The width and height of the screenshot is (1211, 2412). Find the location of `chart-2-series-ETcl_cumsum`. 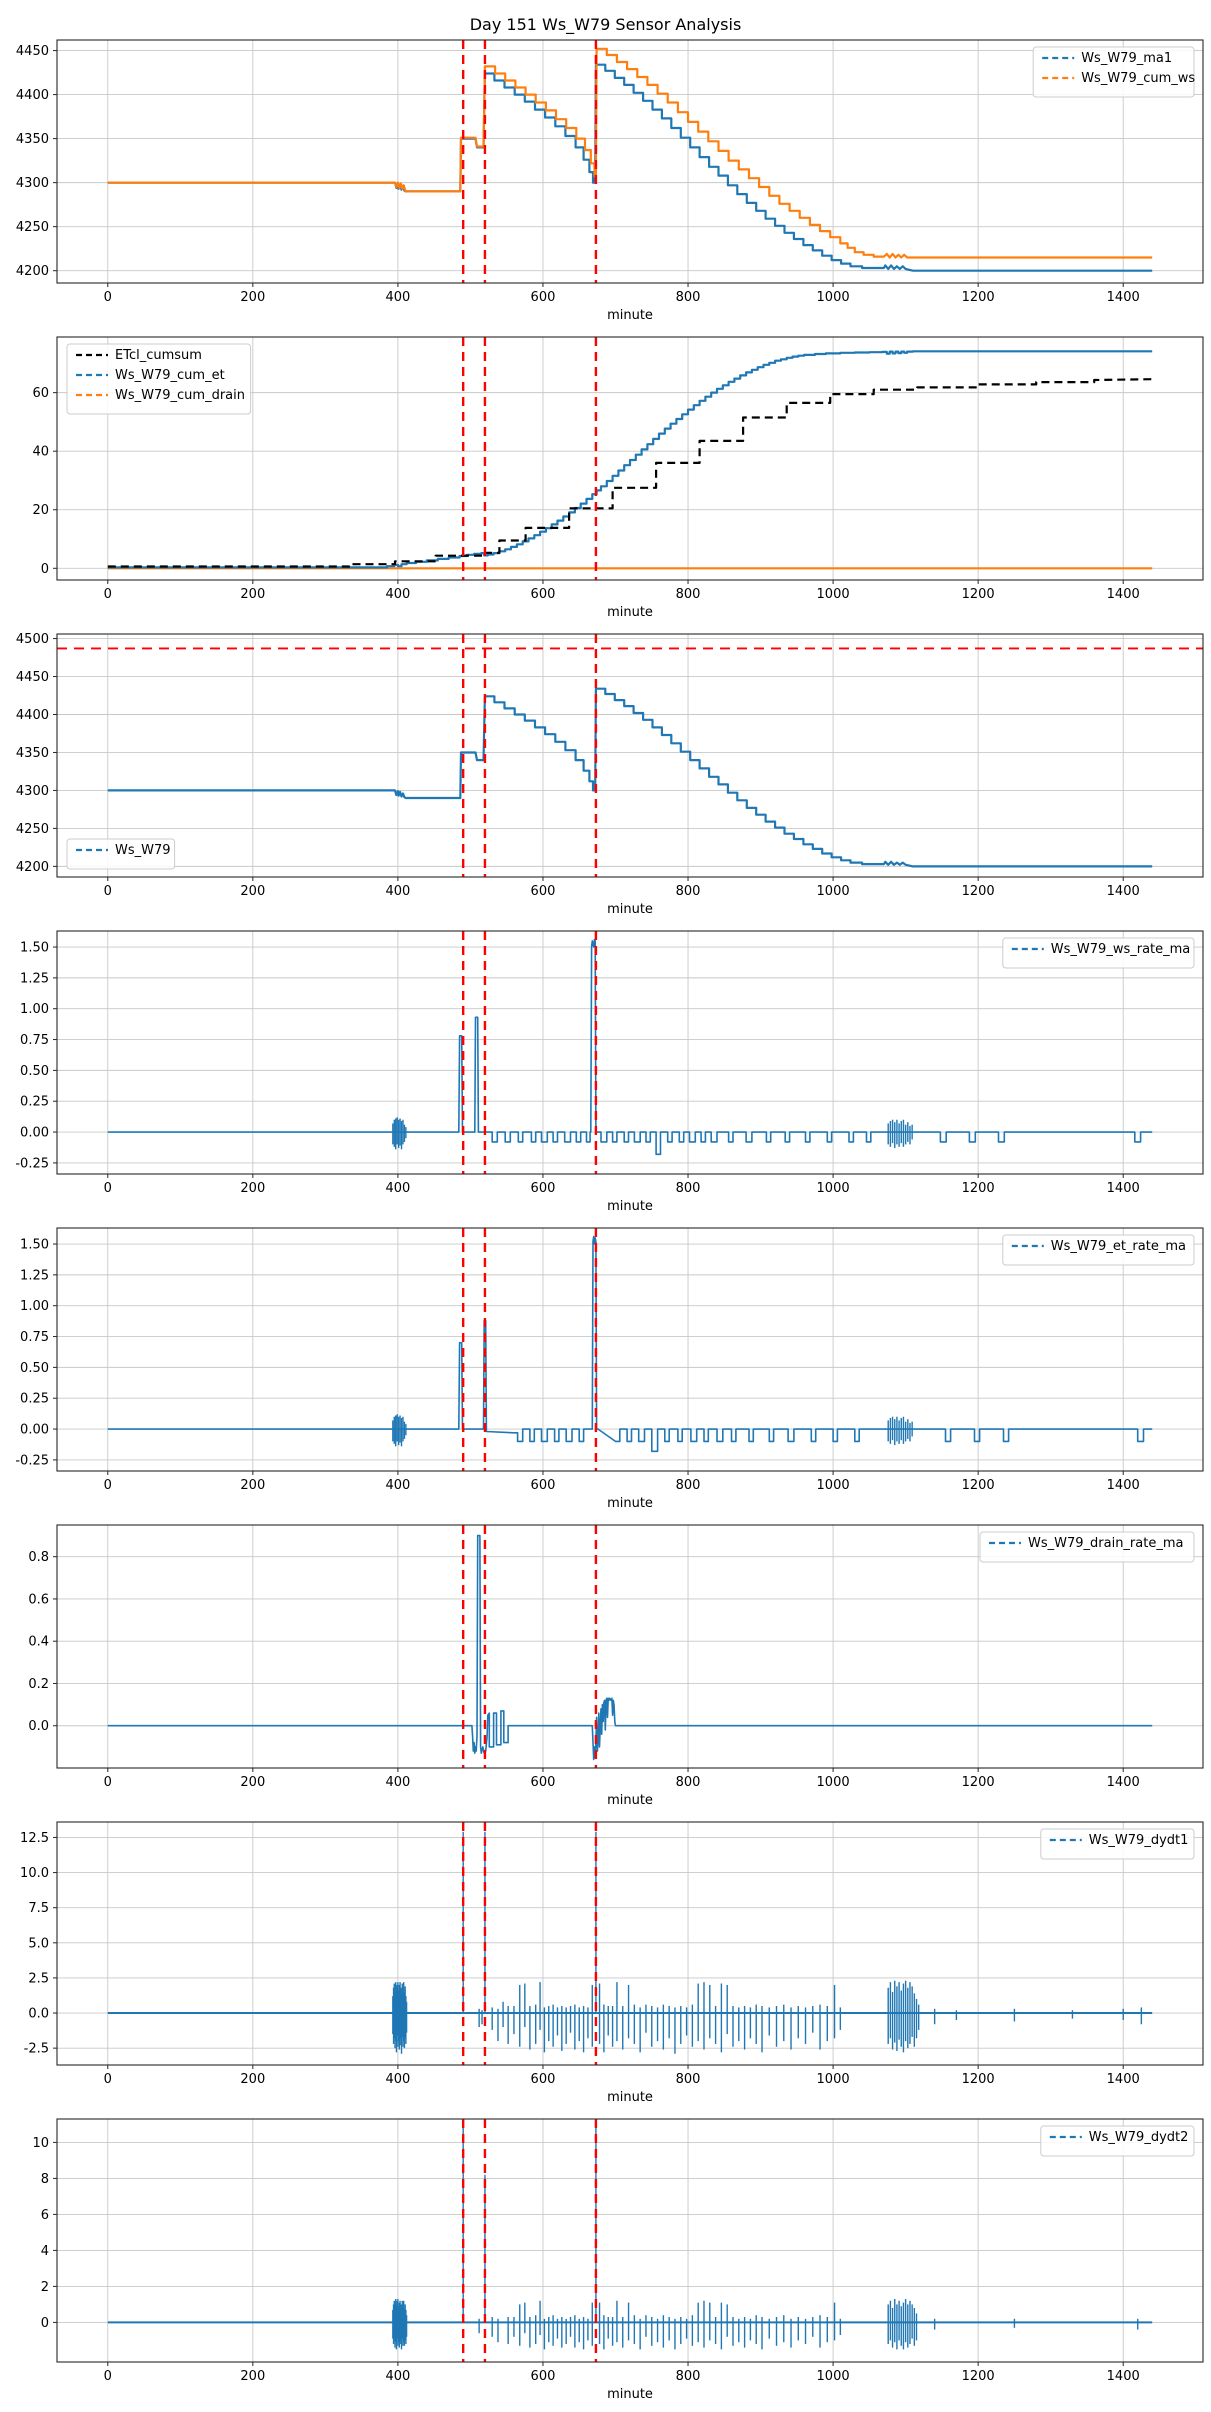

chart-2-series-ETcl_cumsum is located at coordinates (630, 473).